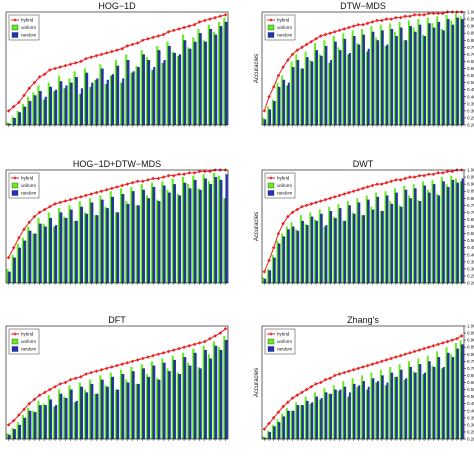 The height and width of the screenshot is (474, 474). What do you see at coordinates (271, 334) in the screenshot?
I see `legend-marker-hybrid` at bounding box center [271, 334].